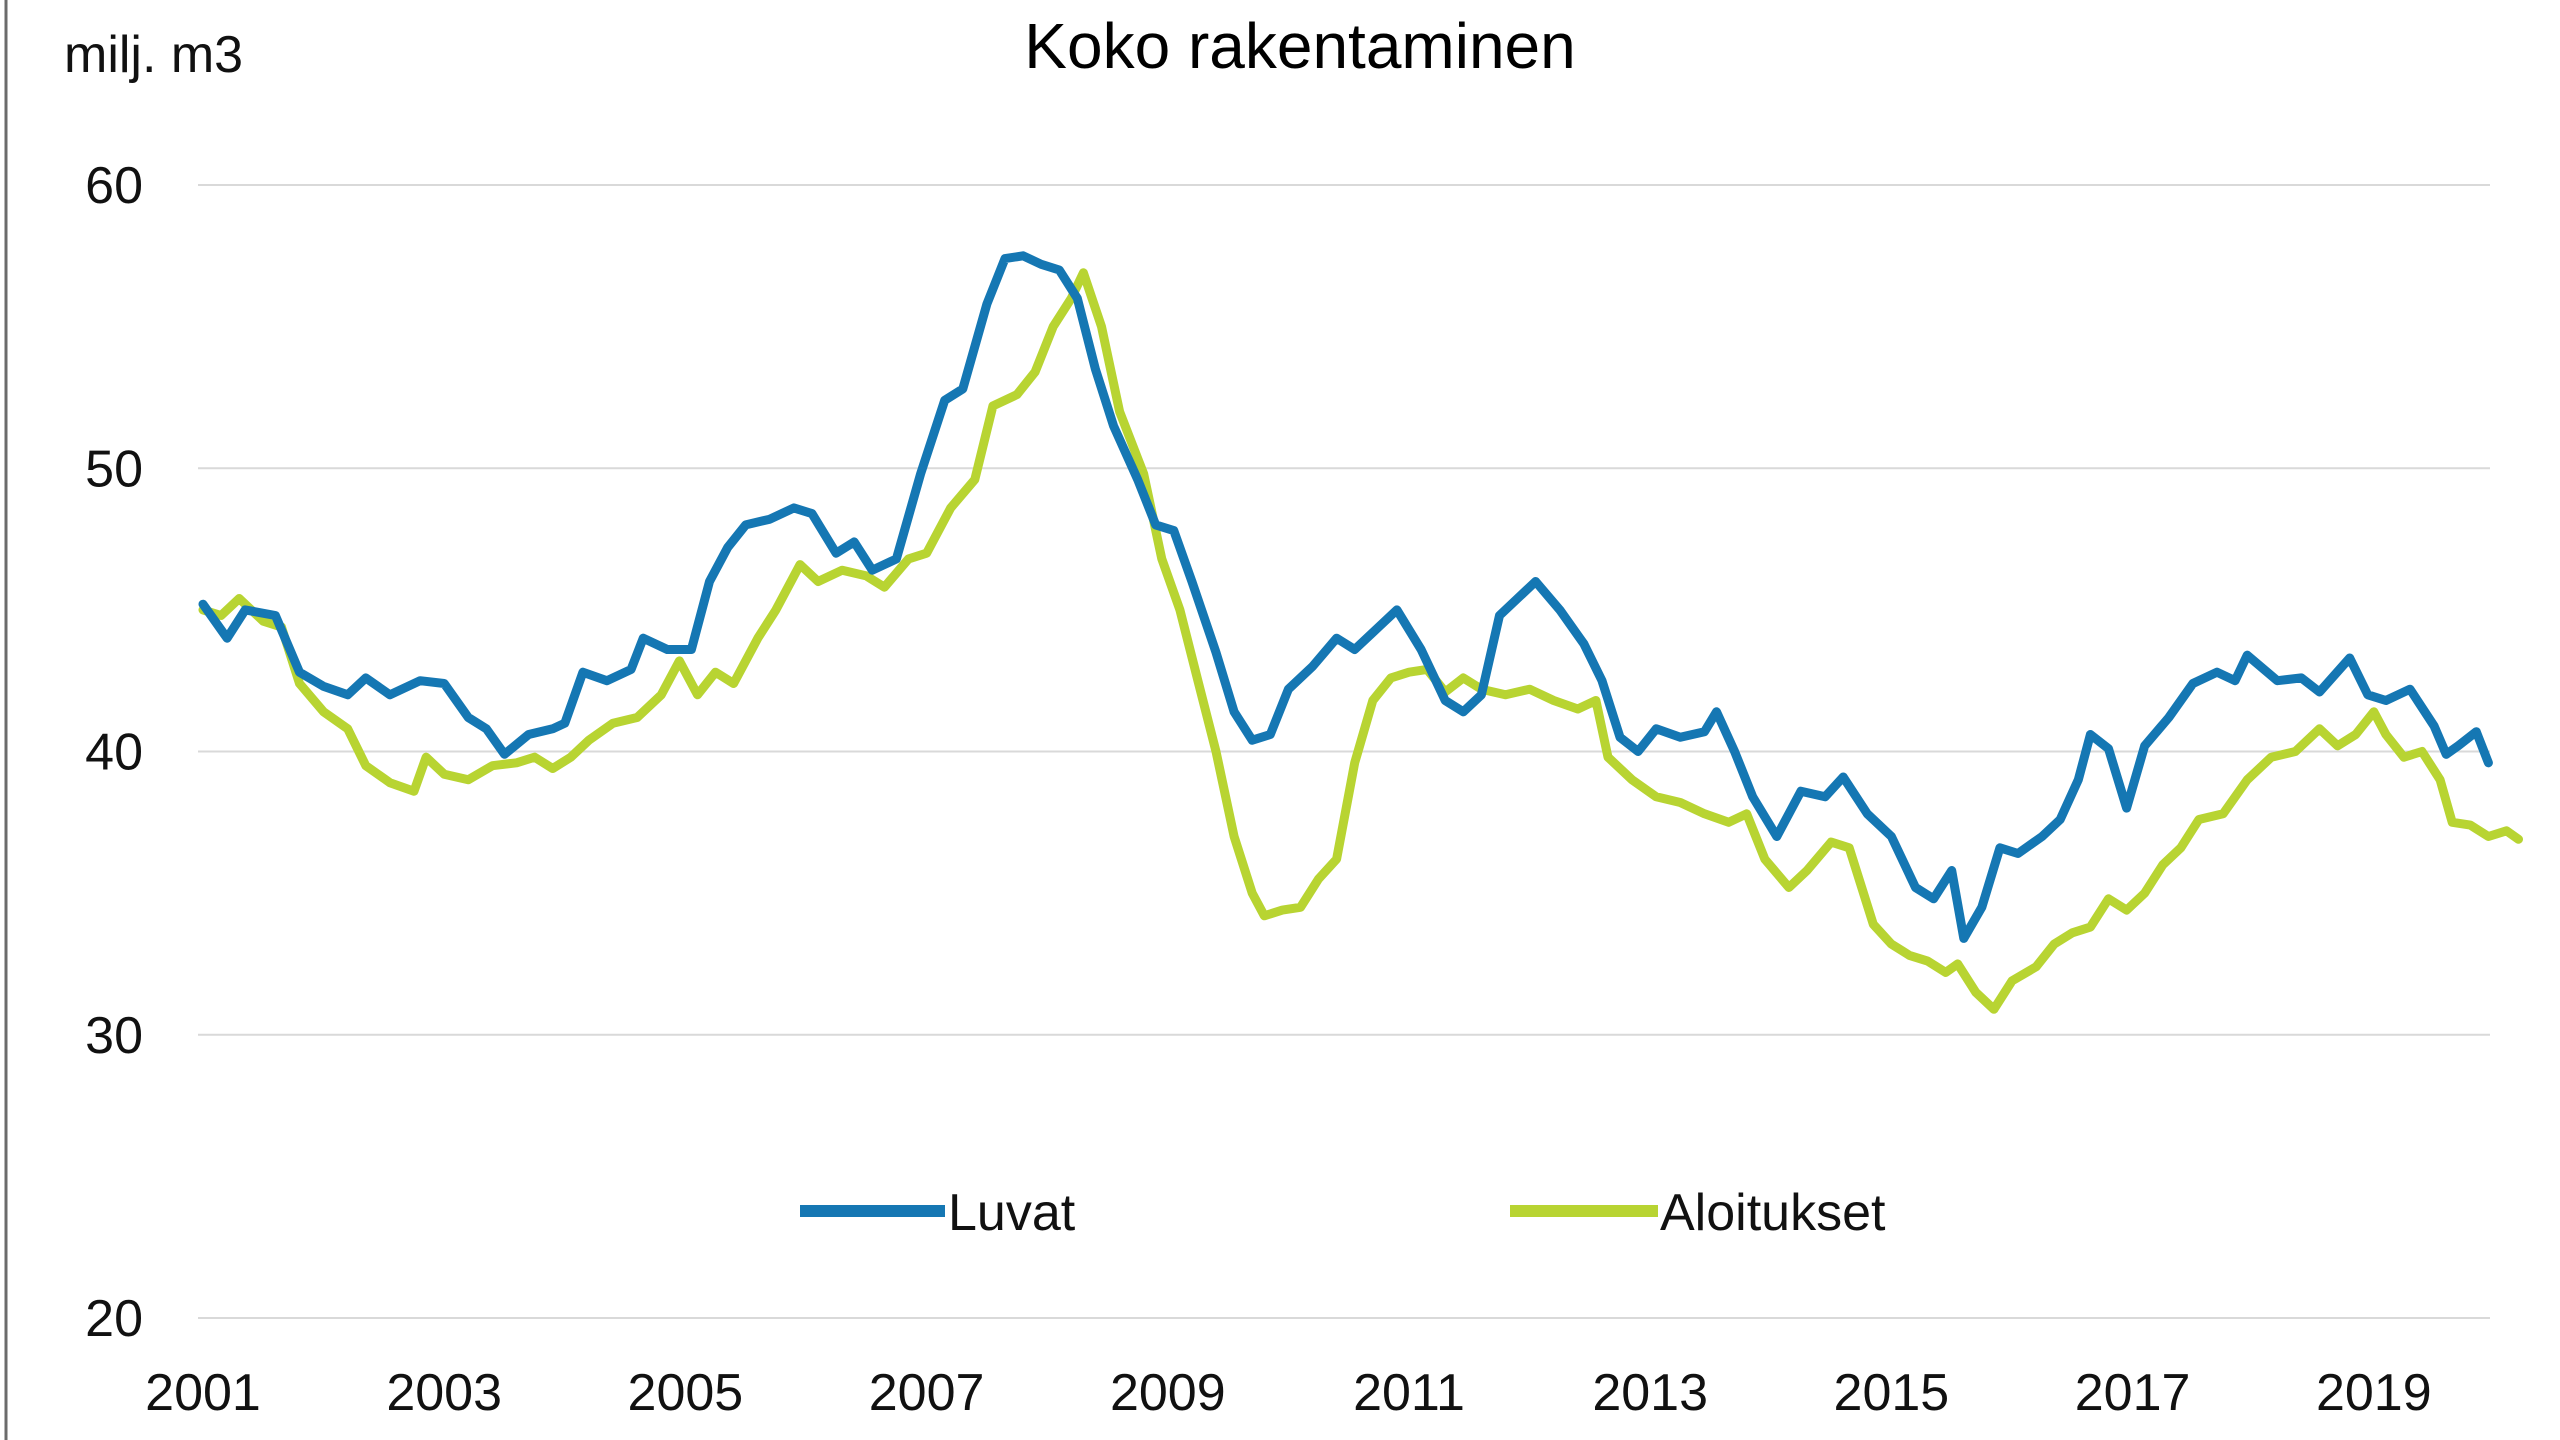  I want to click on chart-title: Koko rakentaminen, so click(1299, 46).